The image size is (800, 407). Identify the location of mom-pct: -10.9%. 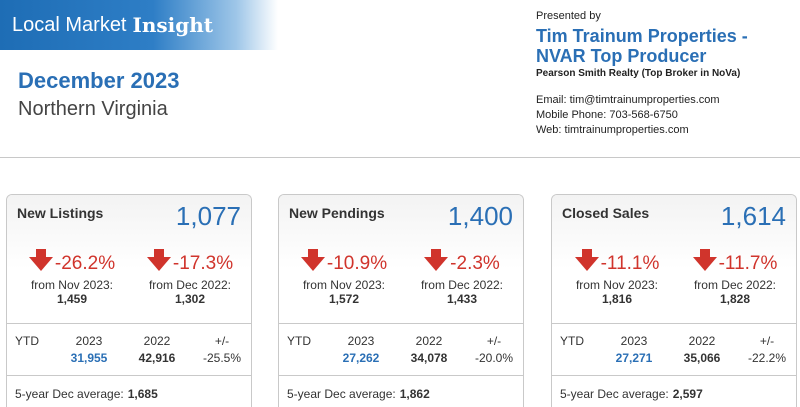
(357, 263).